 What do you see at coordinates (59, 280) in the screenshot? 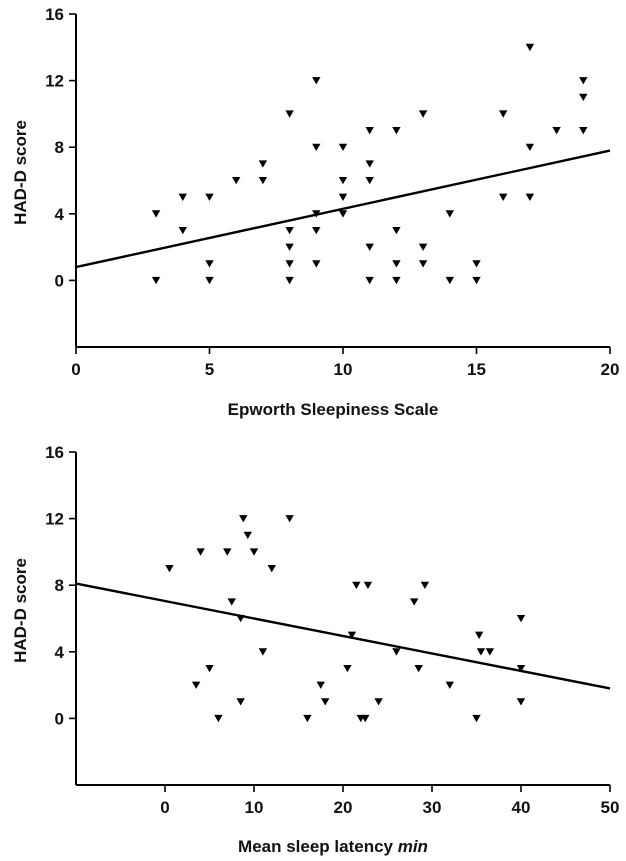
I see `epworth-y-tick-label: 0` at bounding box center [59, 280].